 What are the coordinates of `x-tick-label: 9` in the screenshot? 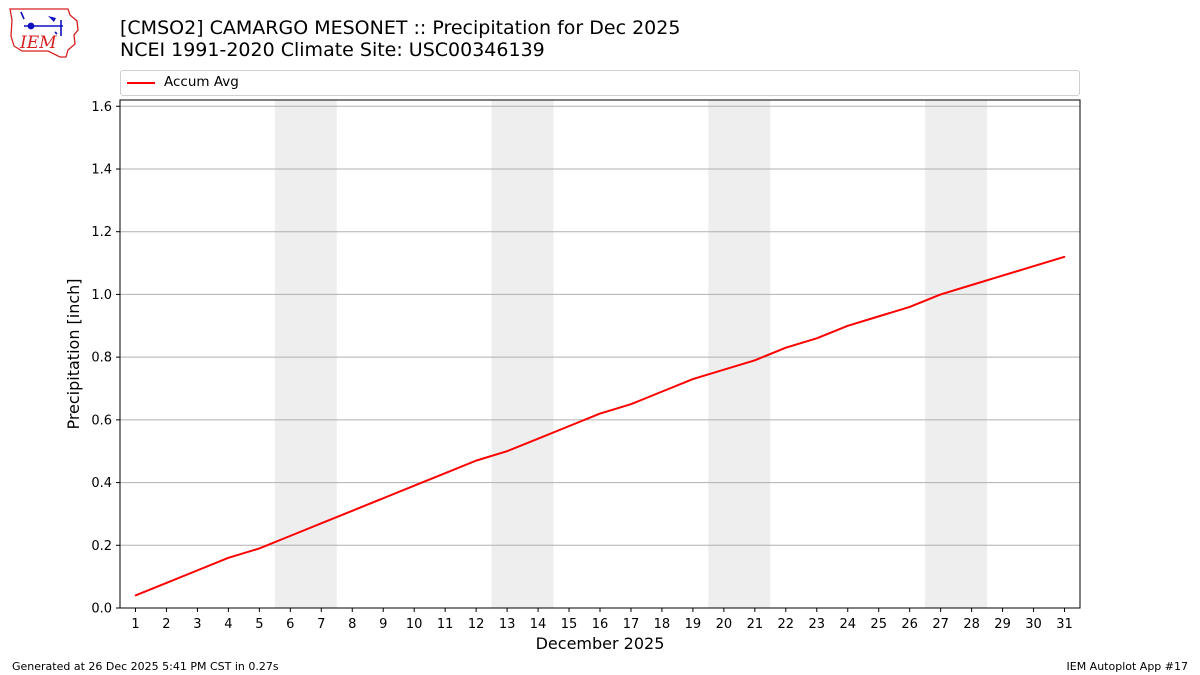 It's located at (383, 624).